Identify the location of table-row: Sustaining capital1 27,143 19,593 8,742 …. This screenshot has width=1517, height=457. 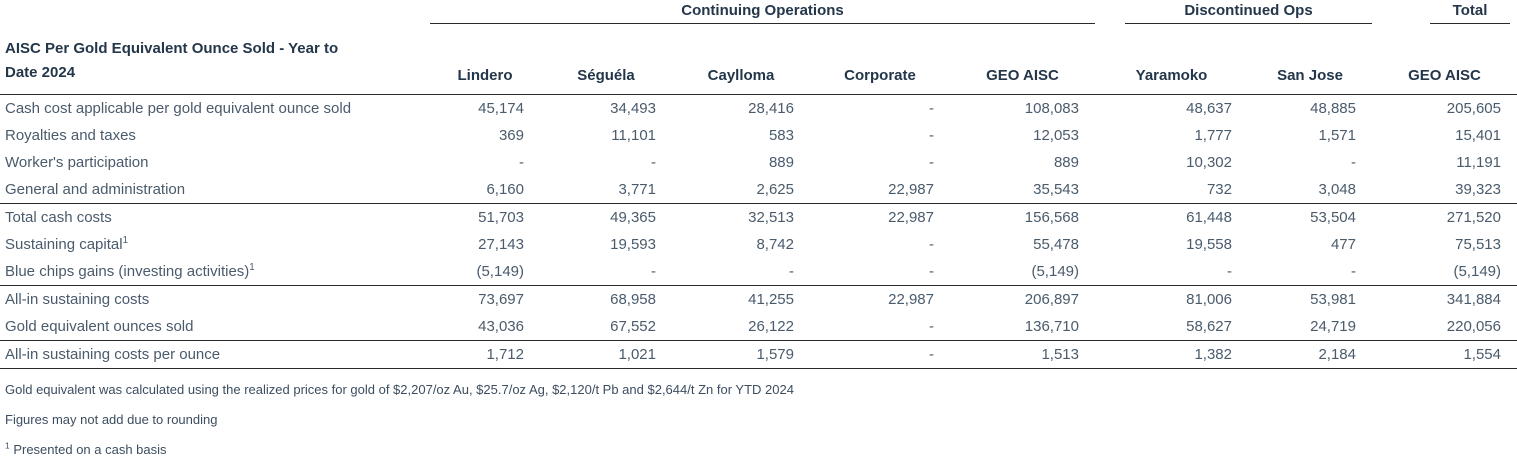
(758, 244).